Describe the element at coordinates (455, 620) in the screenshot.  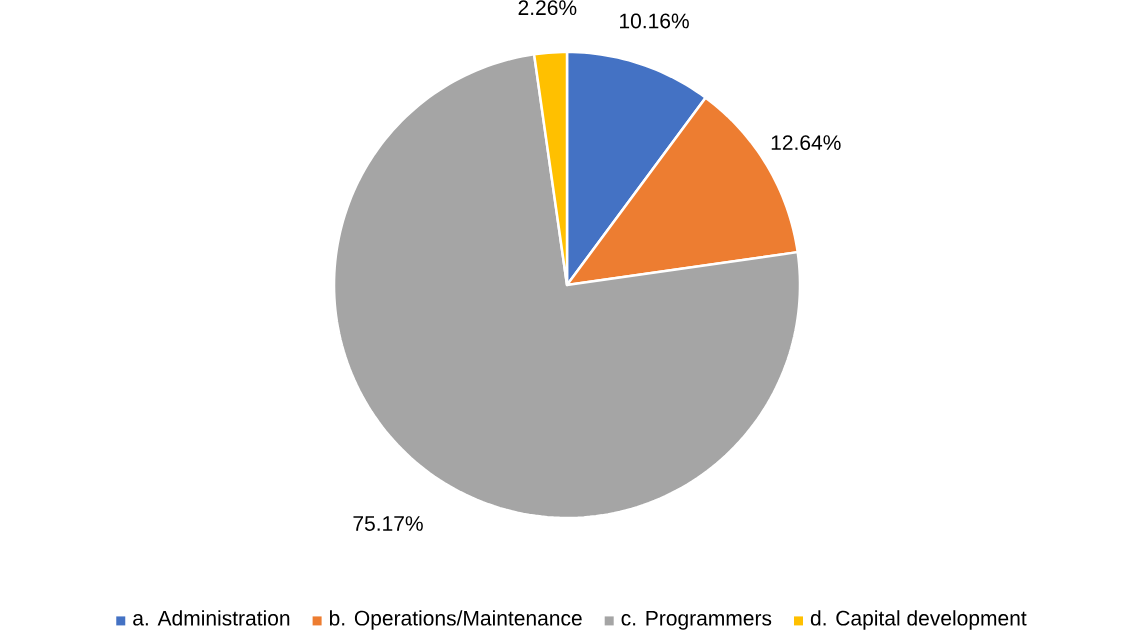
I see `legend-label: b. Operations/Maintenance` at that location.